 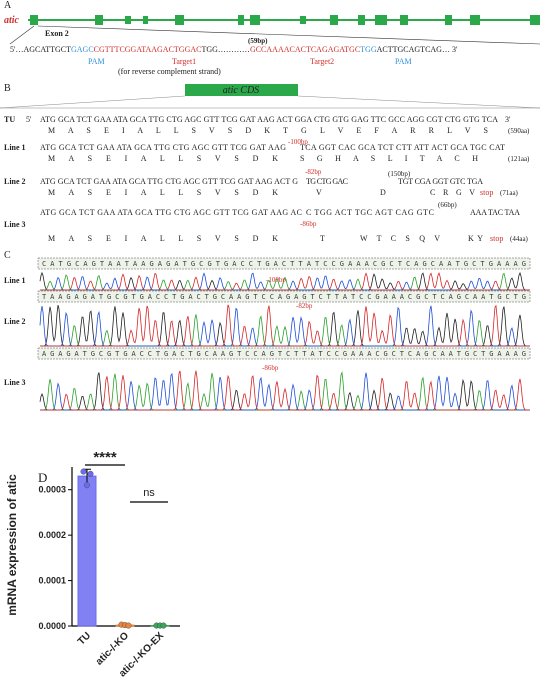 I want to click on label: C TGG ACT TGC AGT CAG GTC, so click(x=370, y=212).